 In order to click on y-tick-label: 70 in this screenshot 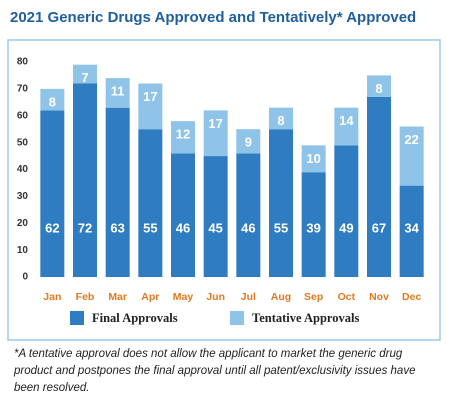, I will do `click(23, 89)`.